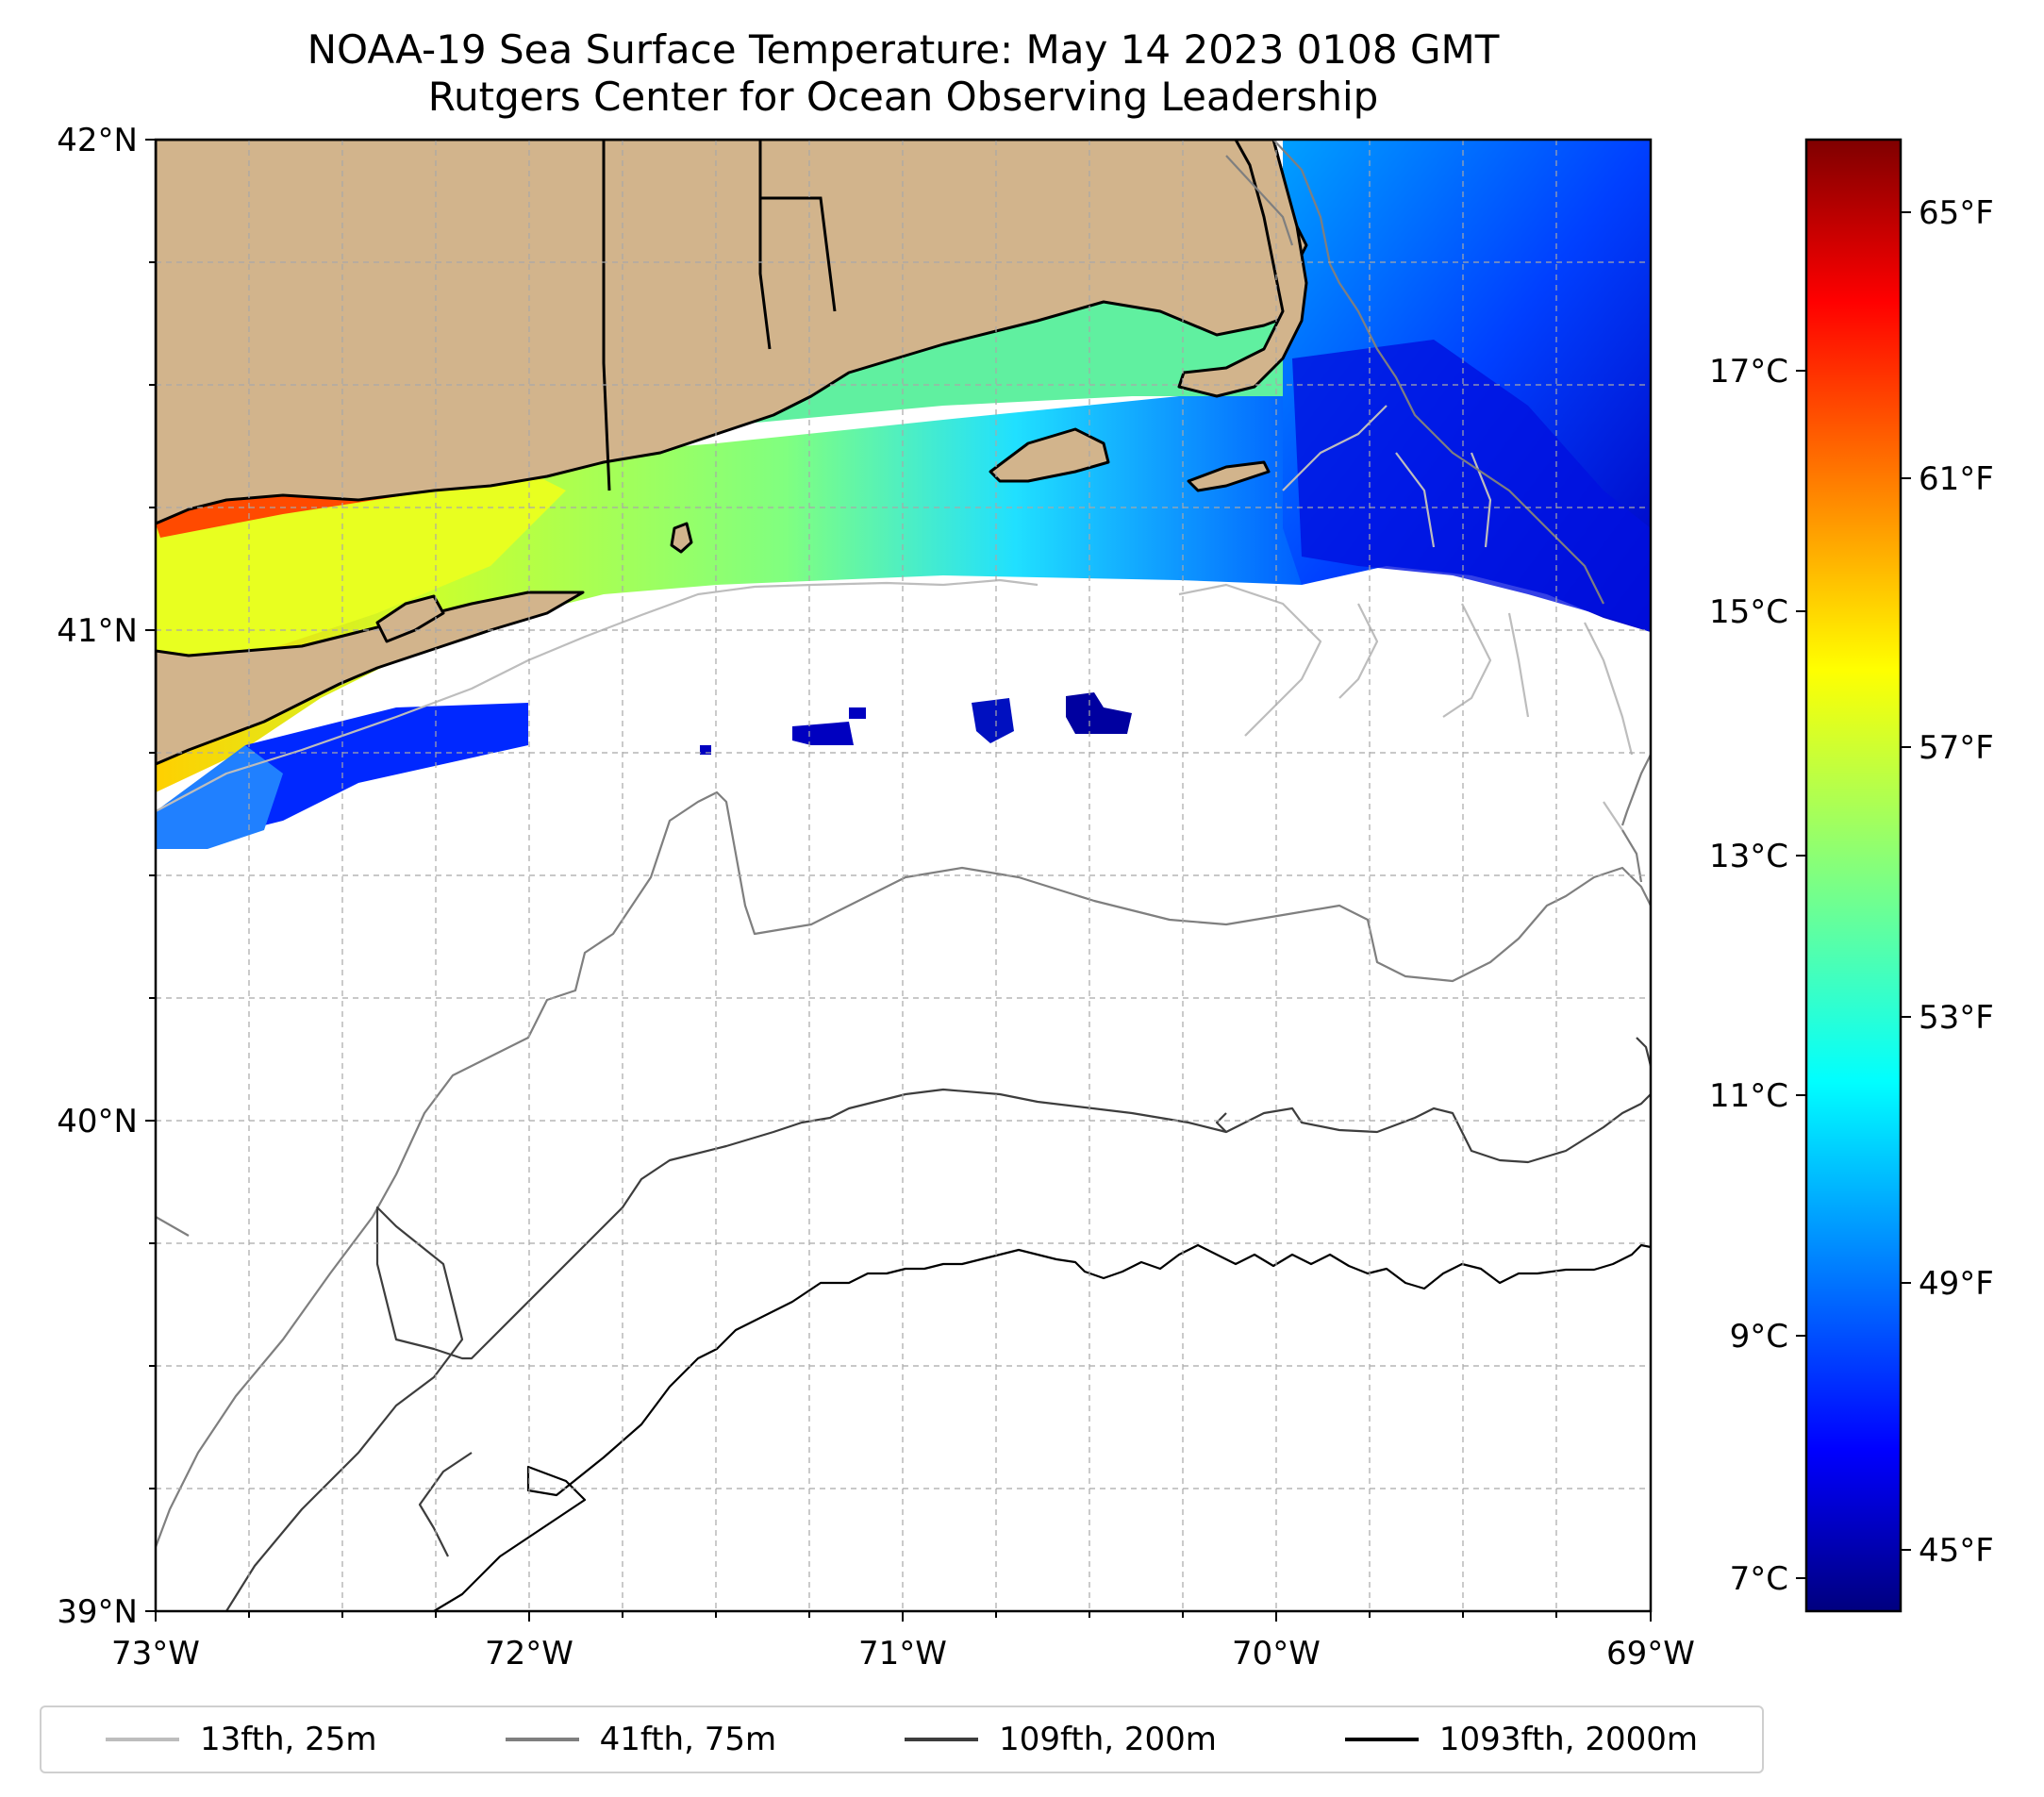 The image size is (2044, 1797). Describe the element at coordinates (1957, 479) in the screenshot. I see `fahrenheit-tick-61: 61°F` at that location.